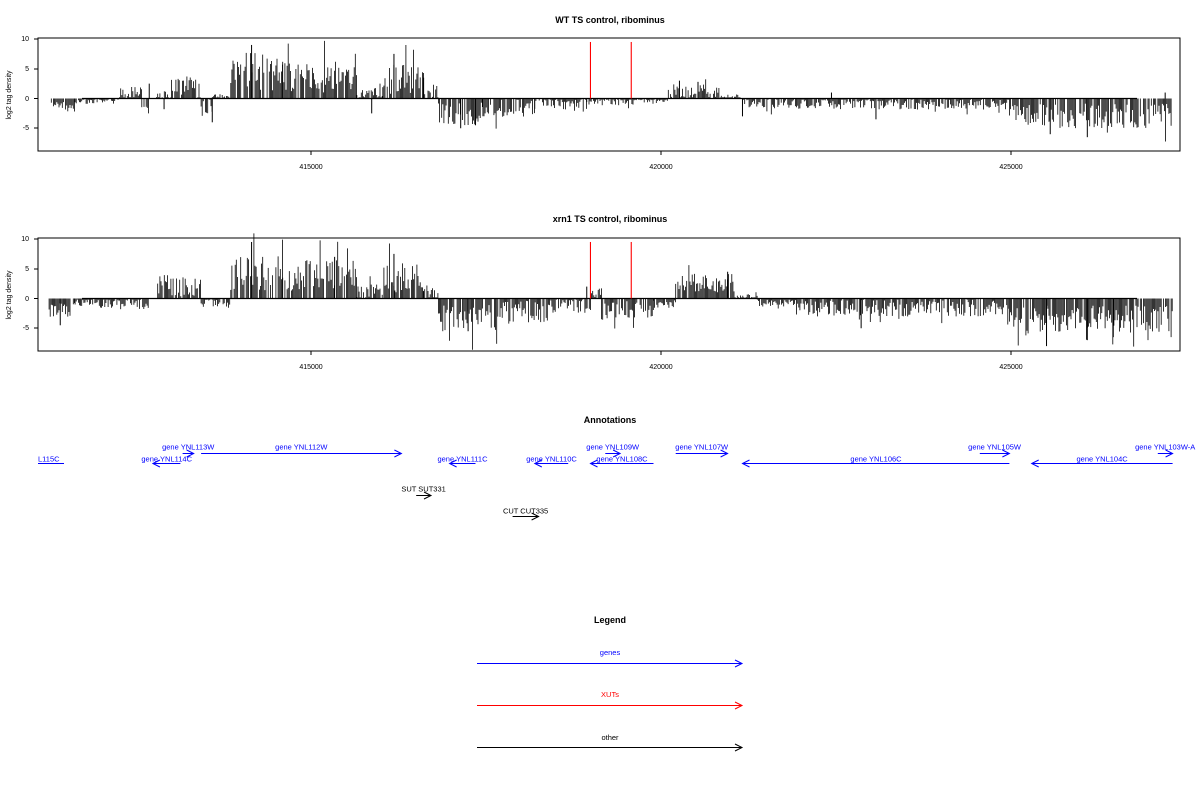 This screenshot has height=800, width=1200. I want to click on xrn1-ytick-label: 0, so click(27, 299).